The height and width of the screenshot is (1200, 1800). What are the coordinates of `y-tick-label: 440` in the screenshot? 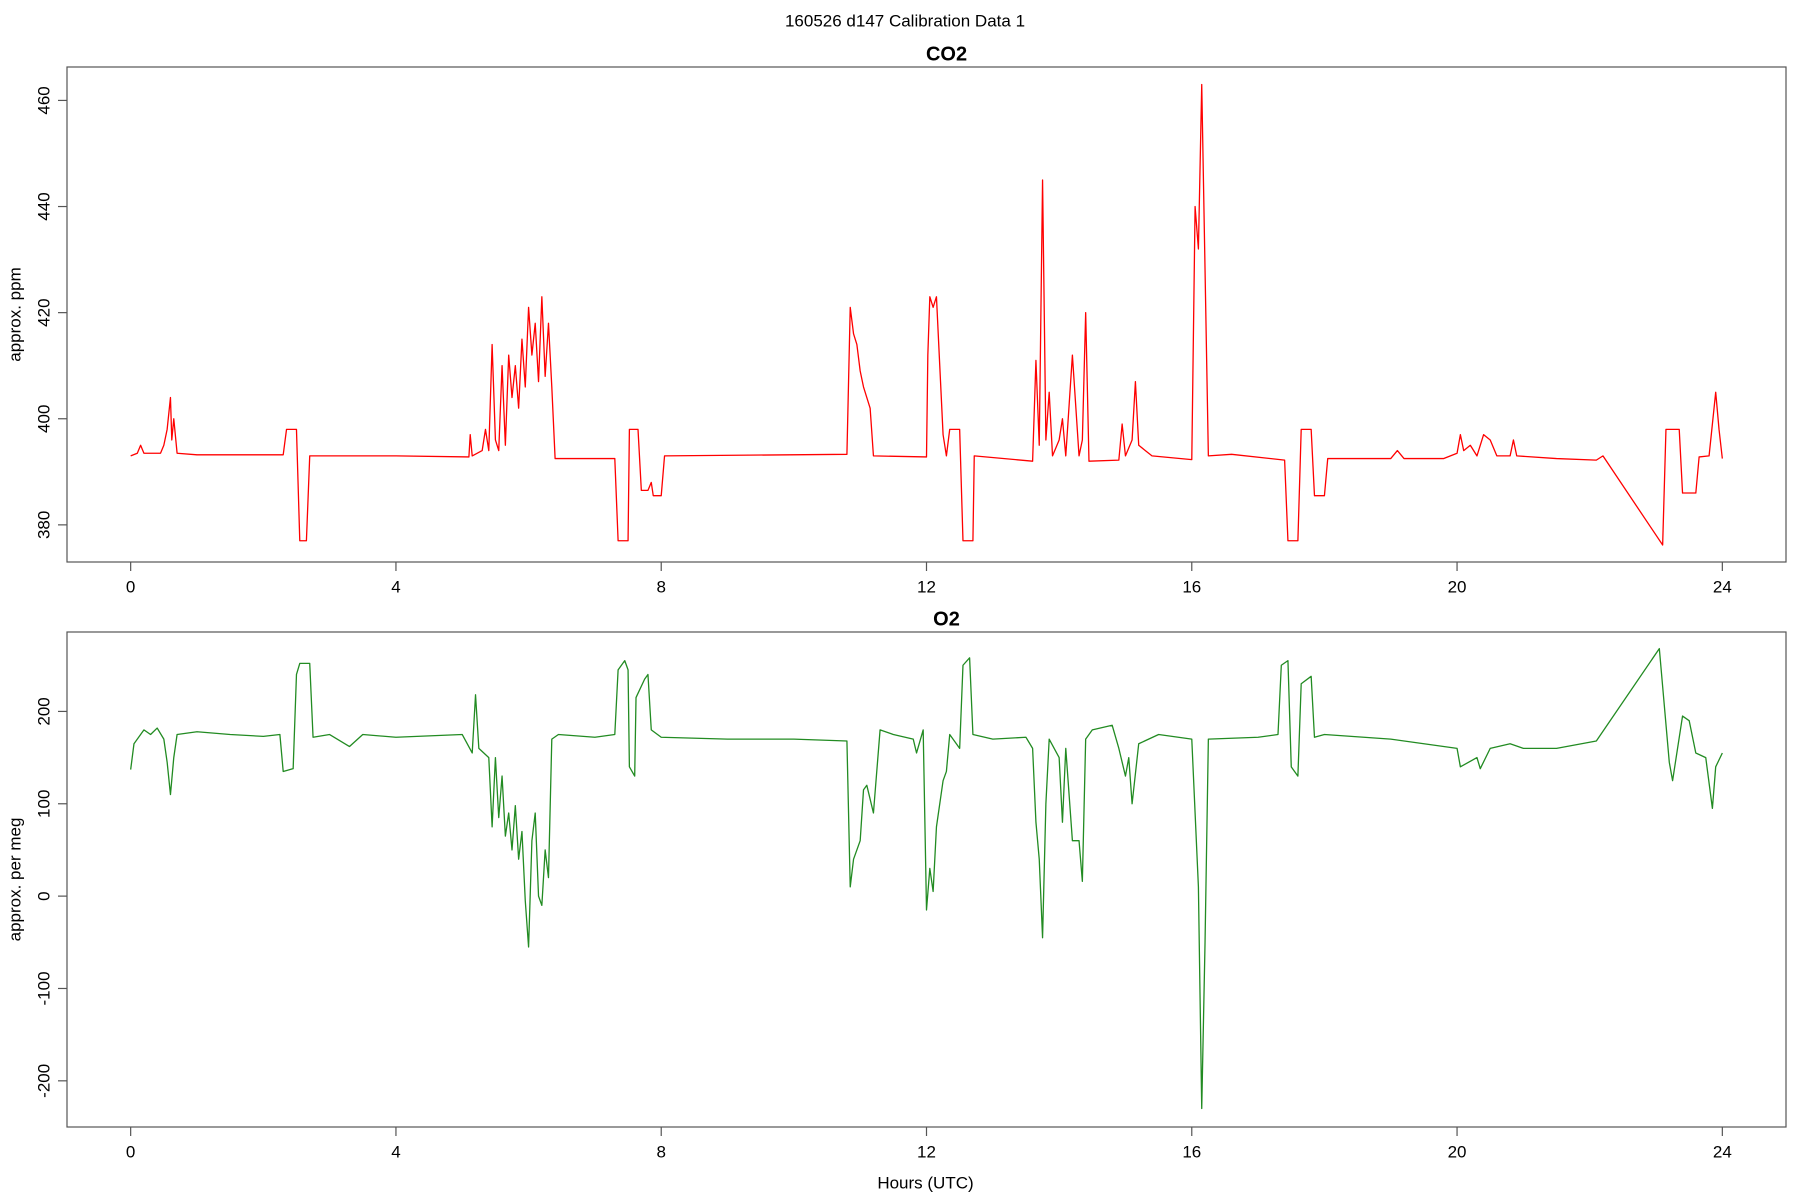 It's located at (43, 206).